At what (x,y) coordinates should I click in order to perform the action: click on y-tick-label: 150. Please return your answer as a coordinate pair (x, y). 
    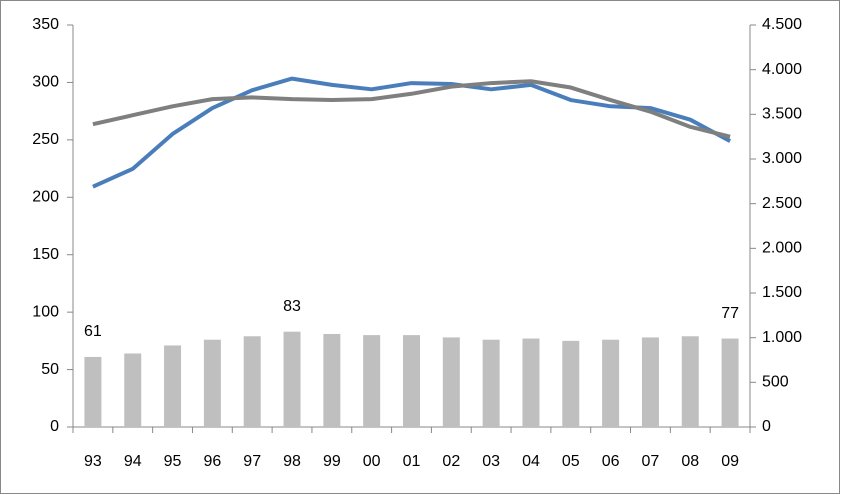
    Looking at the image, I should click on (45, 254).